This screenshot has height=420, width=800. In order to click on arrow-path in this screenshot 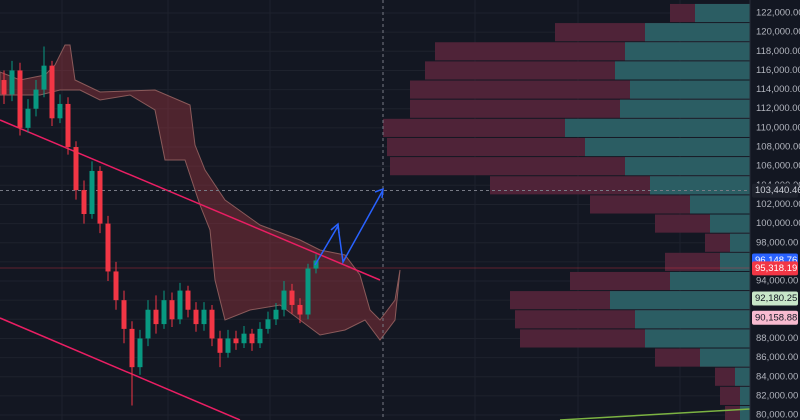, I will do `click(349, 227)`.